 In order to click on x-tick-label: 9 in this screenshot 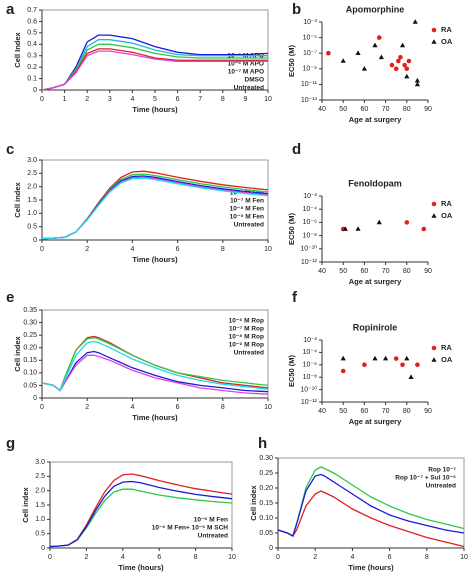, I will do `click(245, 99)`.